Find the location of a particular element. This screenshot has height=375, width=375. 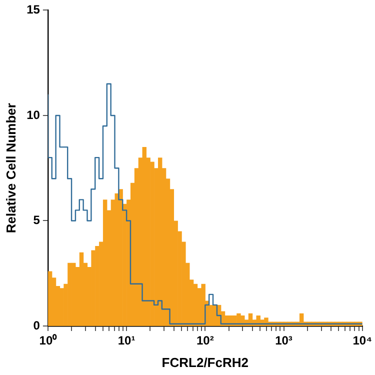

x-tick-label: 10² is located at coordinates (205, 341).